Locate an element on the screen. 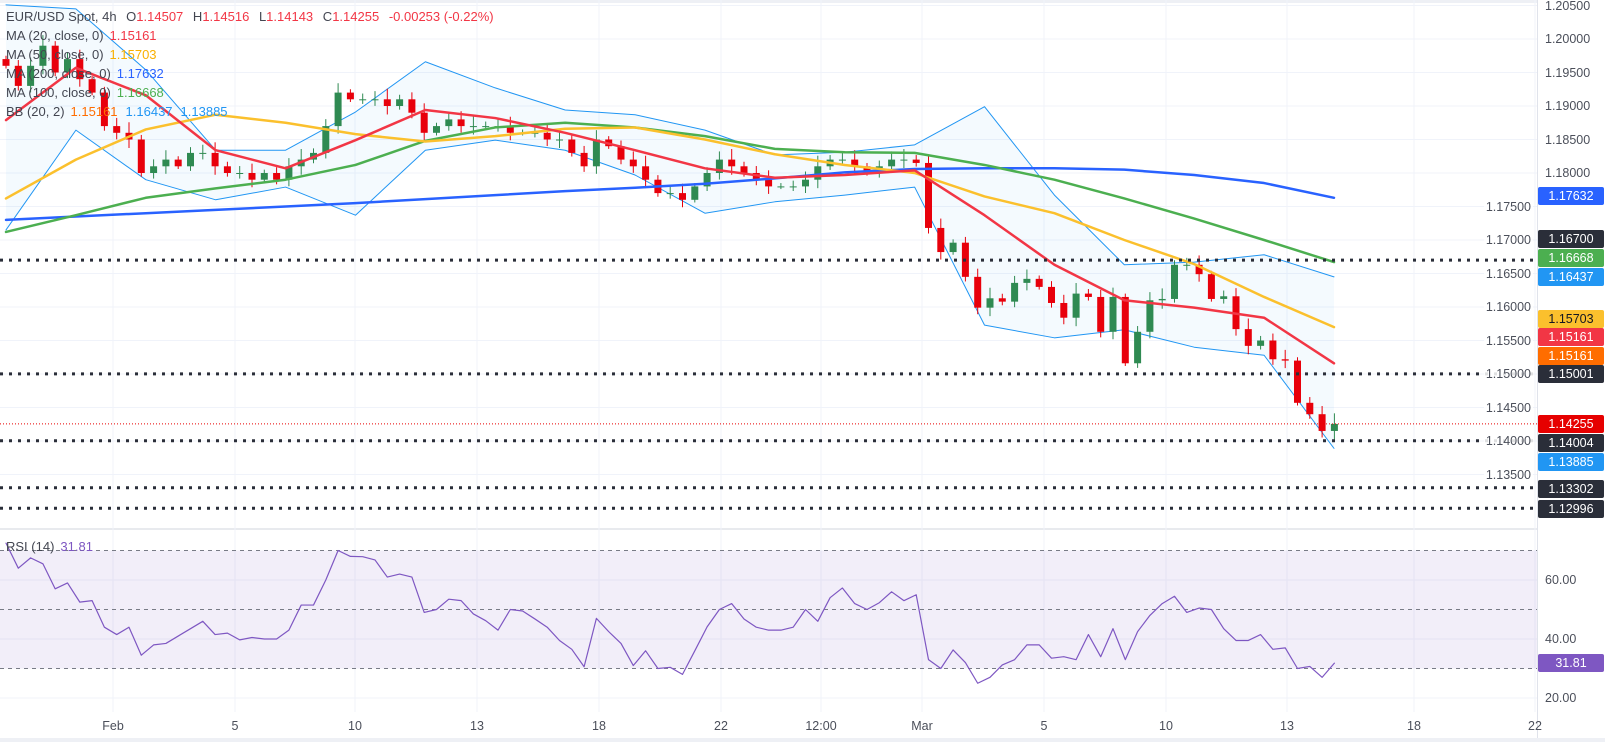 Image resolution: width=1605 pixels, height=742 pixels. time-tick-label: 5 is located at coordinates (1044, 726).